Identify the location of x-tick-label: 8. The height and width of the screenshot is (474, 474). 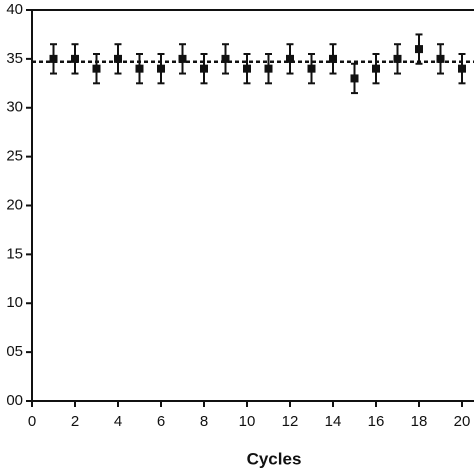
(204, 421).